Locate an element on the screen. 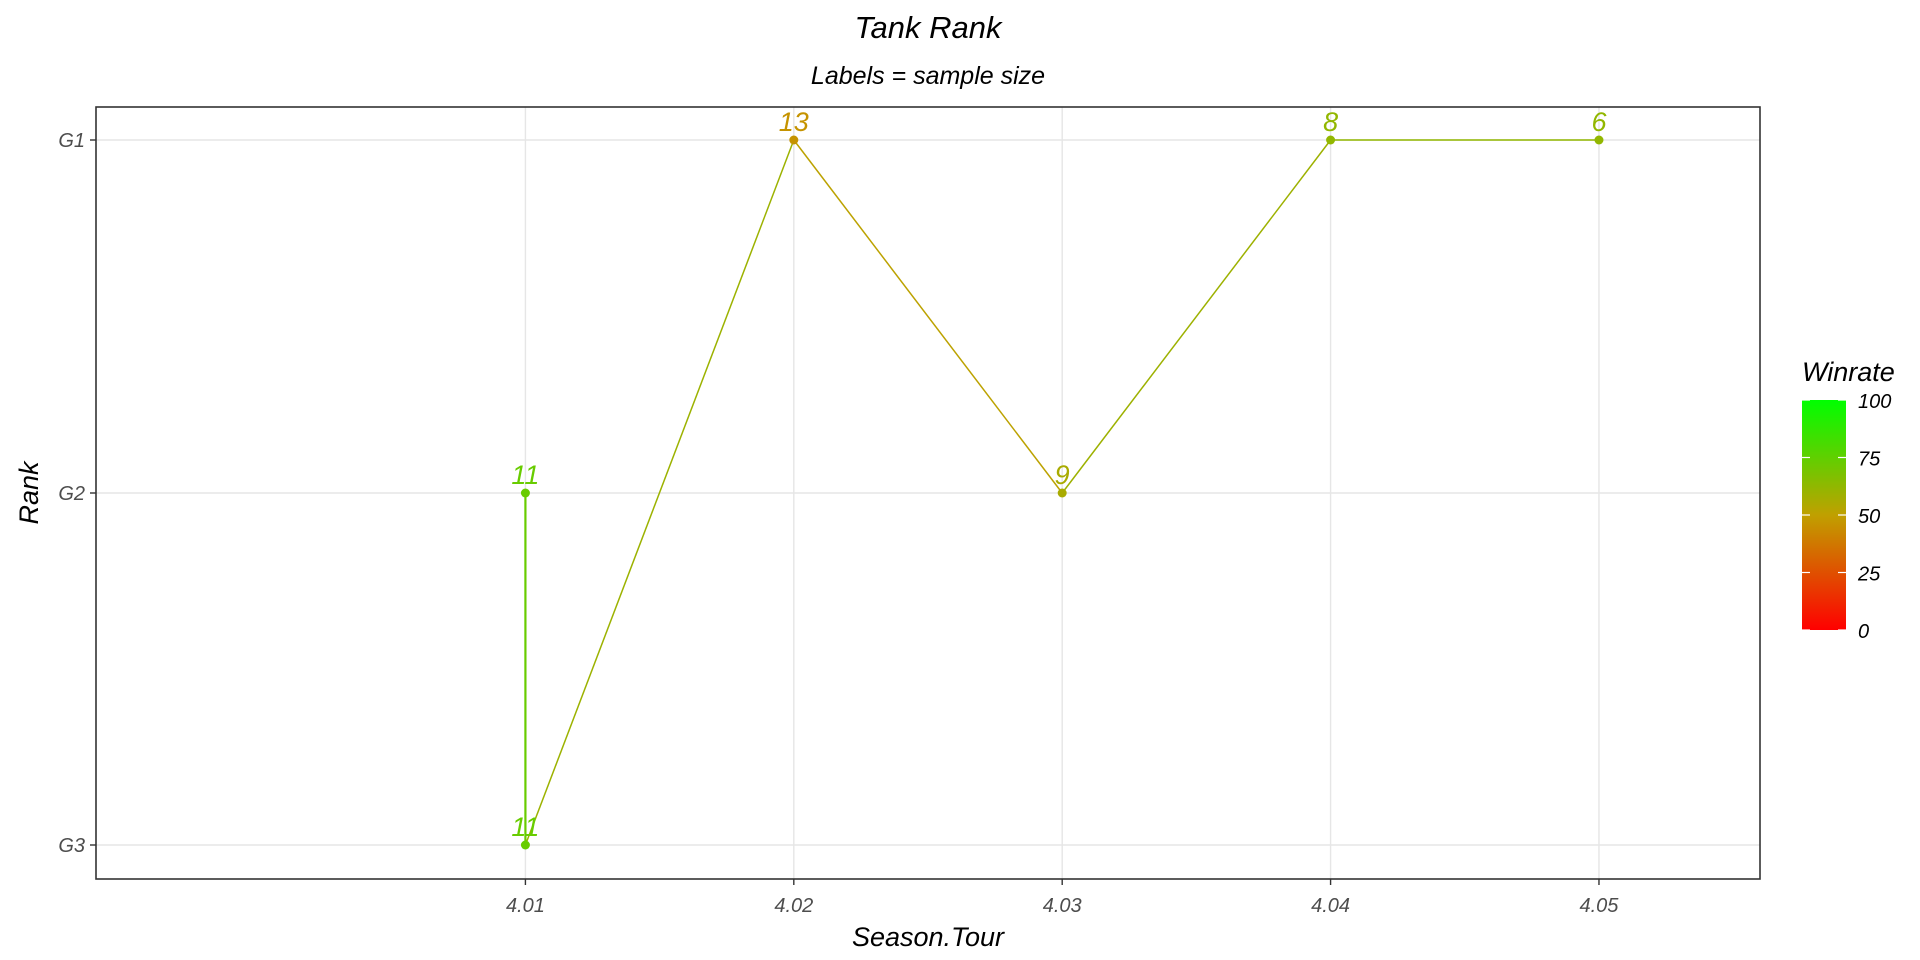 This screenshot has width=1920, height=960. colorbar-tick-label-3: 75 is located at coordinates (1869, 460).